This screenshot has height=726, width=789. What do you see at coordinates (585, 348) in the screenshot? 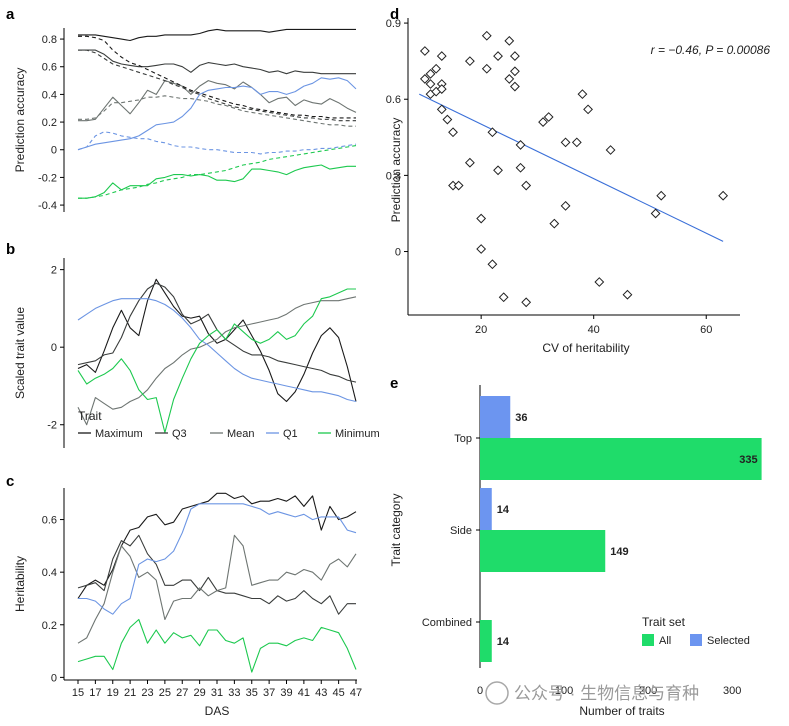
I see `x-axis-title: CV of heritability` at bounding box center [585, 348].